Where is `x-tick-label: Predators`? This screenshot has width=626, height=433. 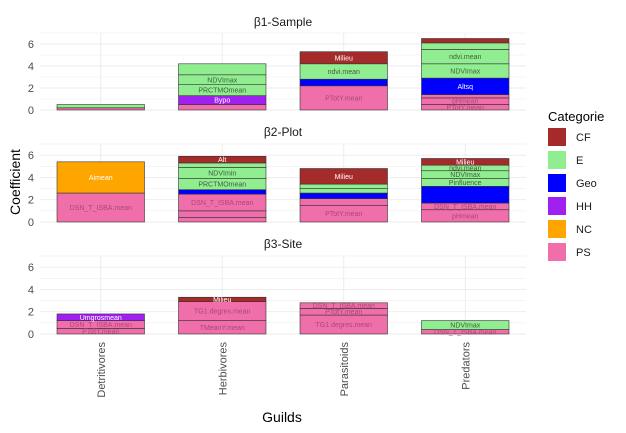 x-tick-label: Predators is located at coordinates (466, 366).